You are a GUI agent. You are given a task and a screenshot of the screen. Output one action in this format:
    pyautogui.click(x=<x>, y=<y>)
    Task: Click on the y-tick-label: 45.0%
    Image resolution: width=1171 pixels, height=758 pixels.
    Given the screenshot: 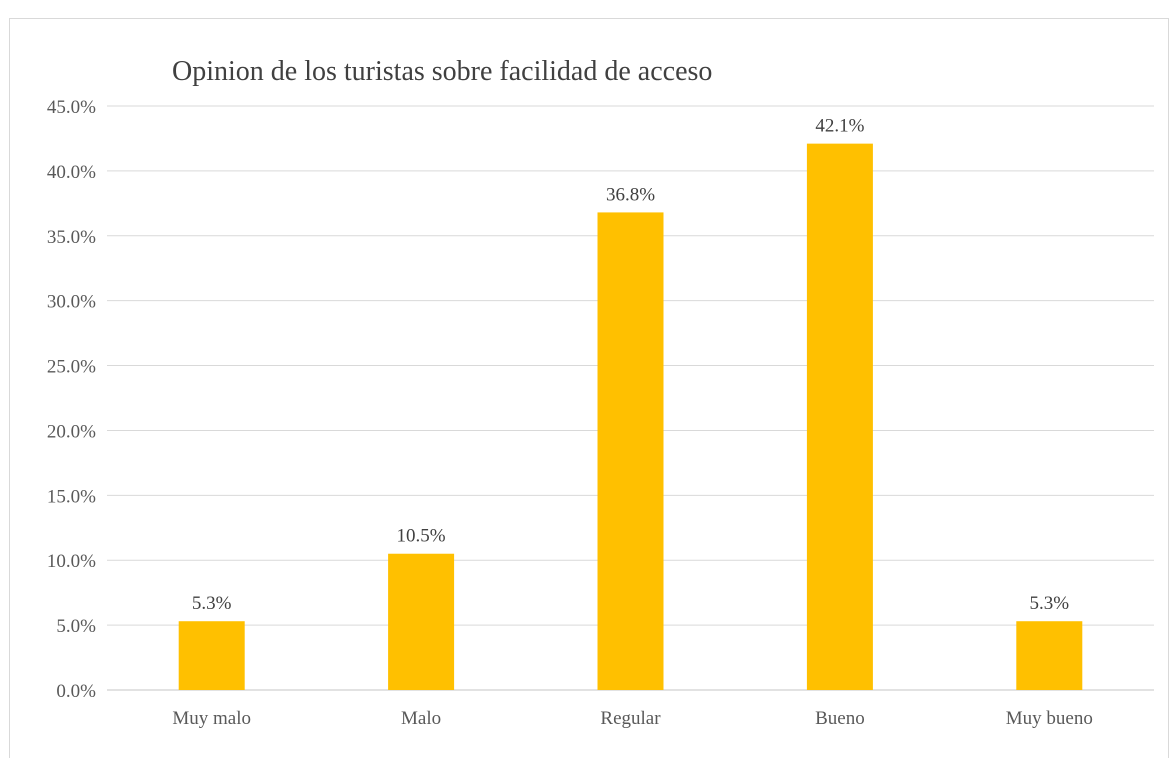 What is the action you would take?
    pyautogui.click(x=71, y=107)
    